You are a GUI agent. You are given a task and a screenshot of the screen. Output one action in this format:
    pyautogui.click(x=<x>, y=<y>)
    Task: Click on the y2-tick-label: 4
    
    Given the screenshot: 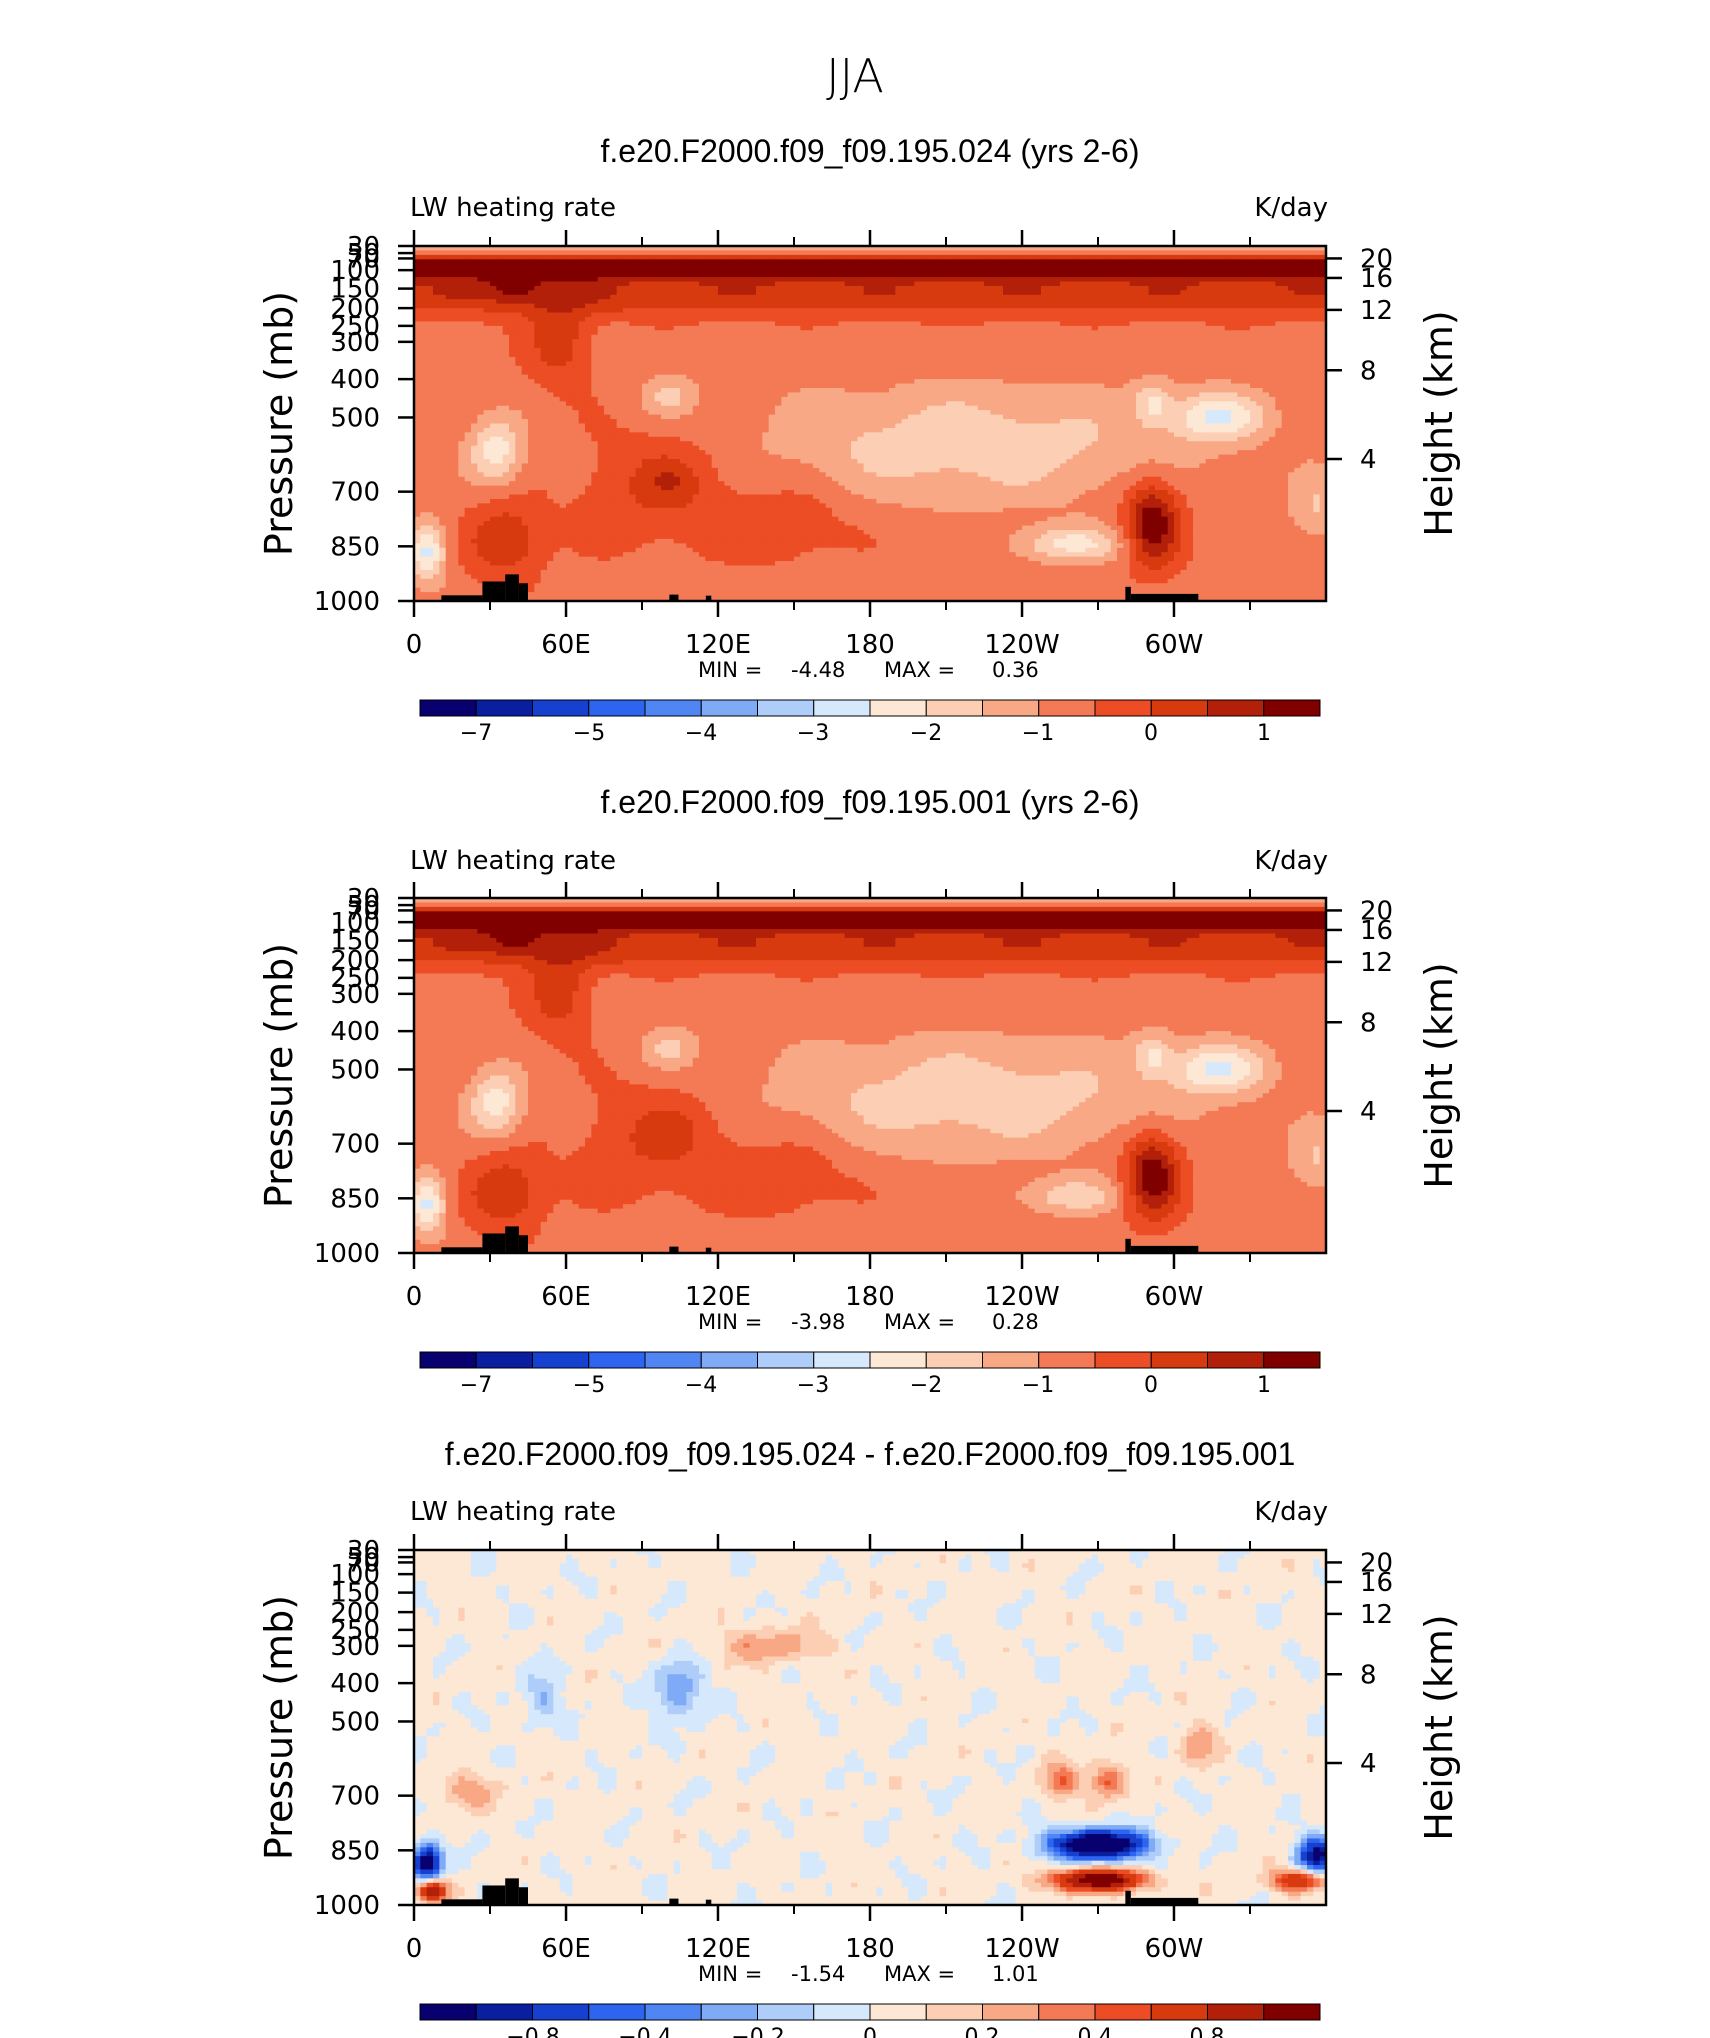 What is the action you would take?
    pyautogui.click(x=1368, y=460)
    